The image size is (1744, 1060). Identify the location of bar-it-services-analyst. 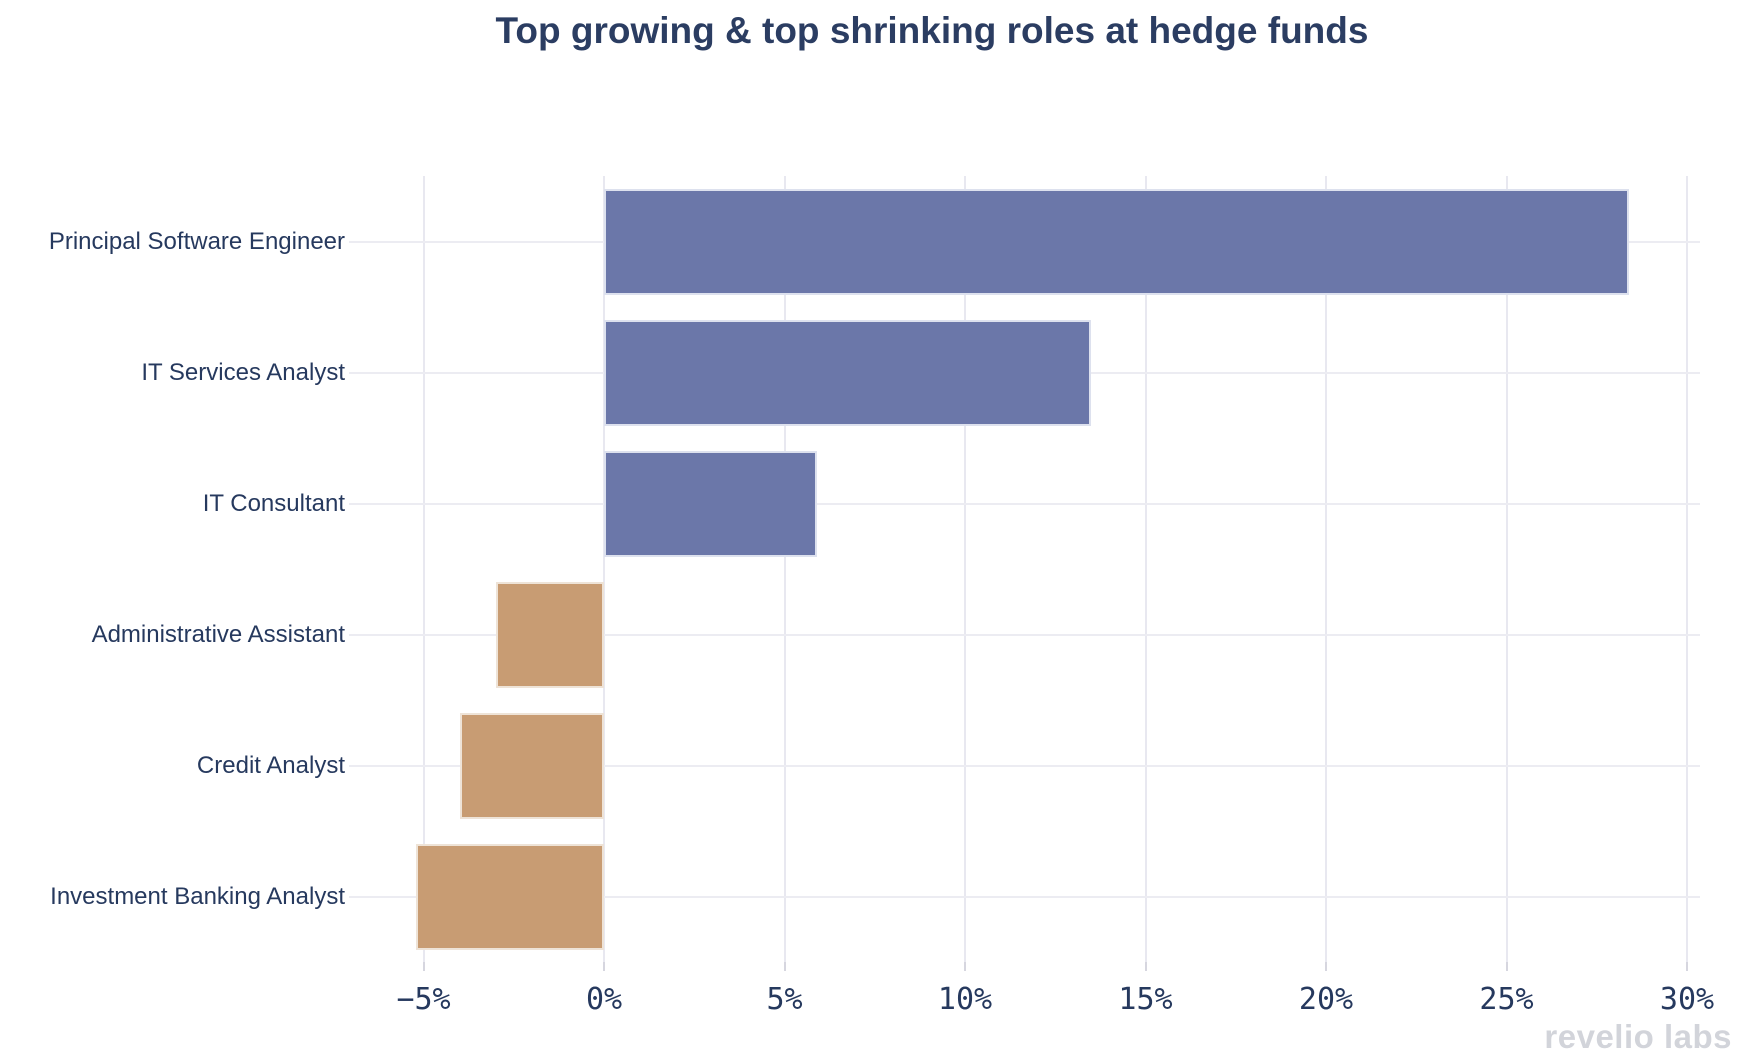
(848, 372).